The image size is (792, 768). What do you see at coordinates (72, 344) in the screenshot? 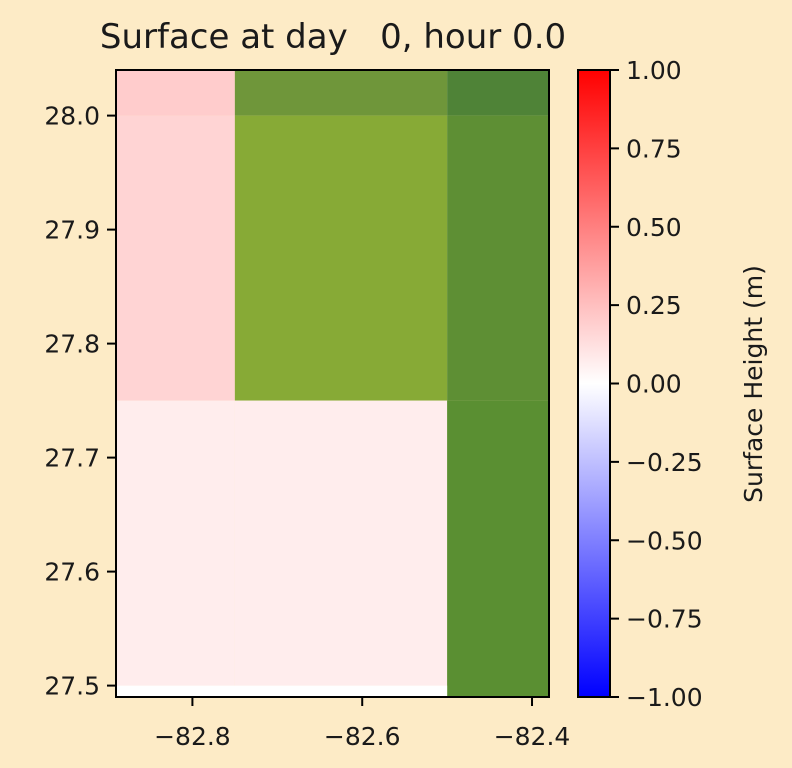
I see `y-tick-label: 27.8` at bounding box center [72, 344].